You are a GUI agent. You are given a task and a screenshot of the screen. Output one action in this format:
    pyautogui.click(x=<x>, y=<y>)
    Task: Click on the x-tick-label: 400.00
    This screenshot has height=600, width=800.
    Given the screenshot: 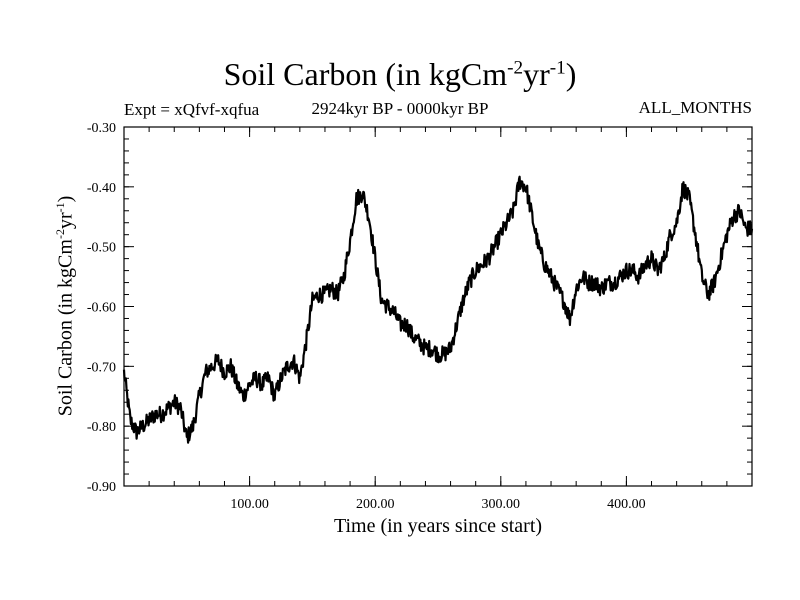 What is the action you would take?
    pyautogui.click(x=626, y=504)
    